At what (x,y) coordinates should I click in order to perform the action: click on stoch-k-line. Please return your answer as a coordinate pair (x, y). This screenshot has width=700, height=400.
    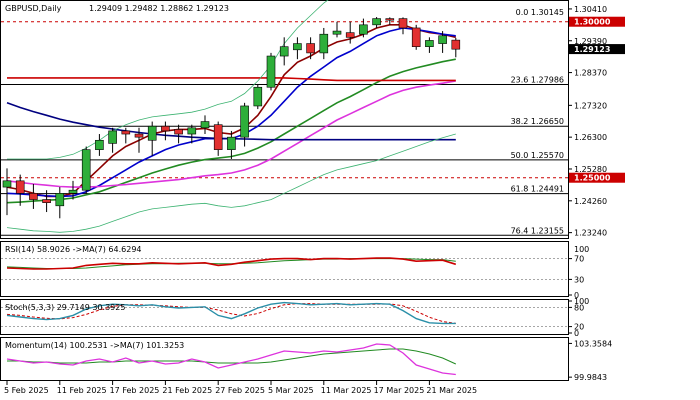
    Looking at the image, I should click on (231, 313).